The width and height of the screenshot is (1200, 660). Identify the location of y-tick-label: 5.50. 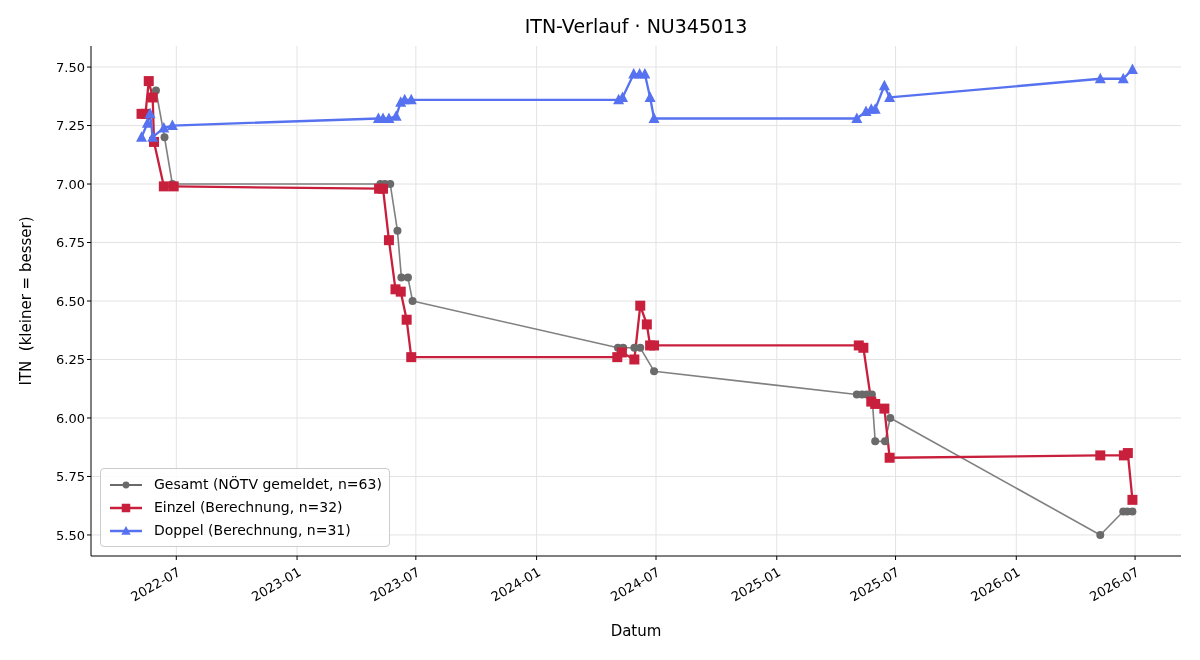
(70, 535).